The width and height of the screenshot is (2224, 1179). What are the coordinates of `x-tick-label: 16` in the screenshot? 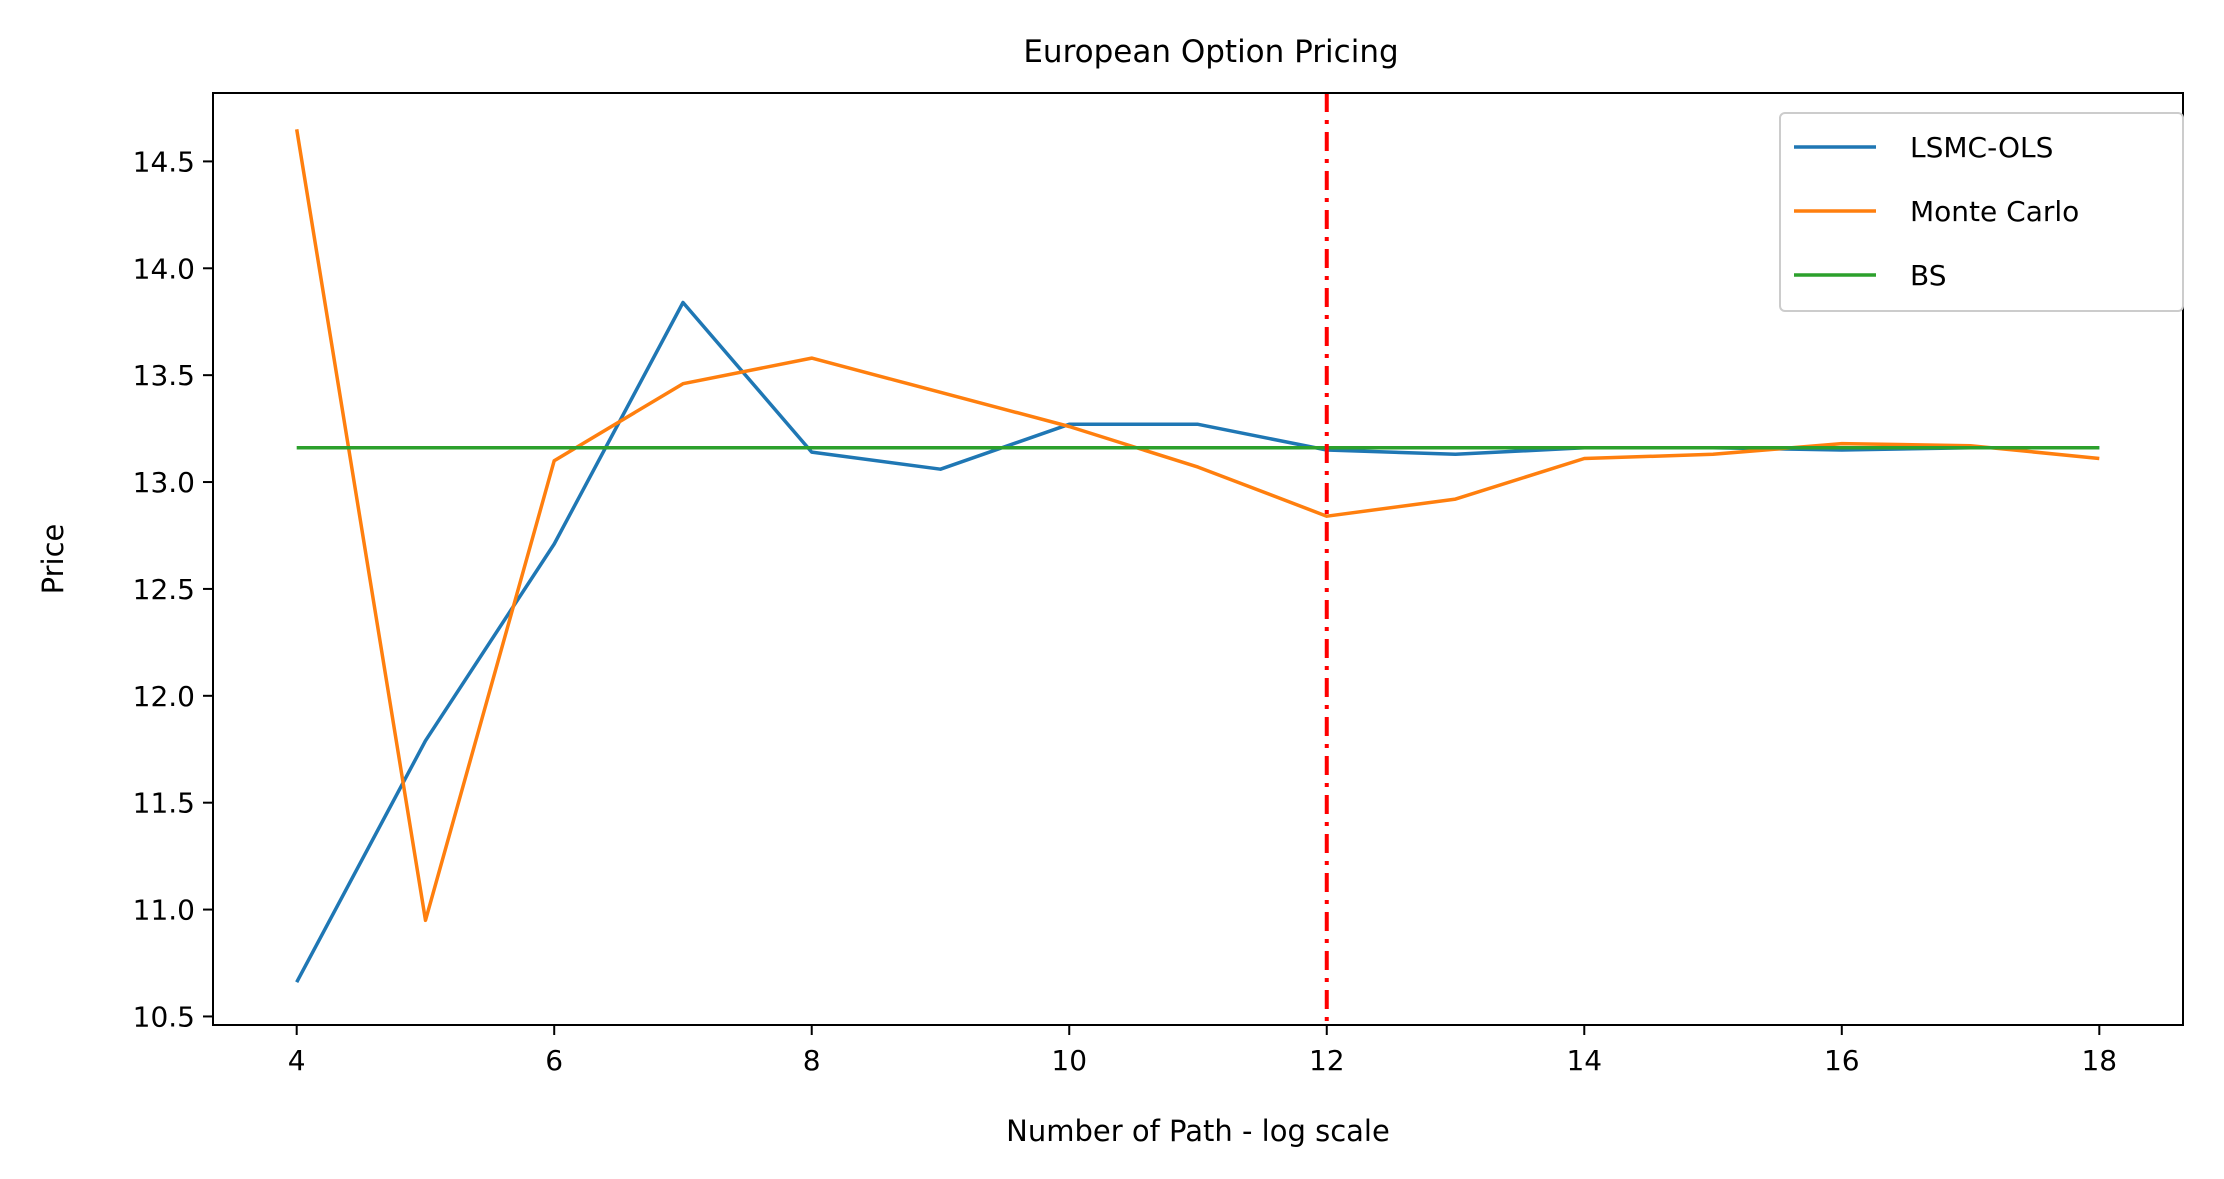 It's located at (1842, 1060).